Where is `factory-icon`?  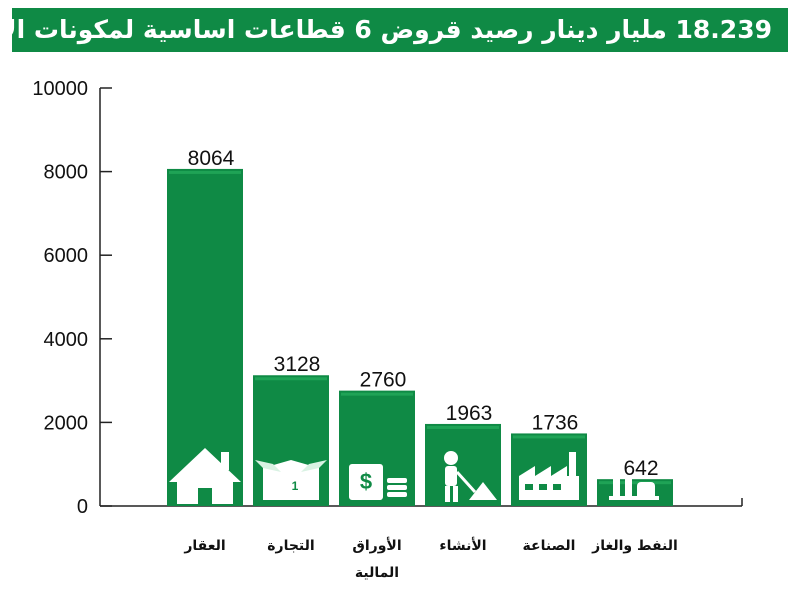 factory-icon is located at coordinates (549, 476).